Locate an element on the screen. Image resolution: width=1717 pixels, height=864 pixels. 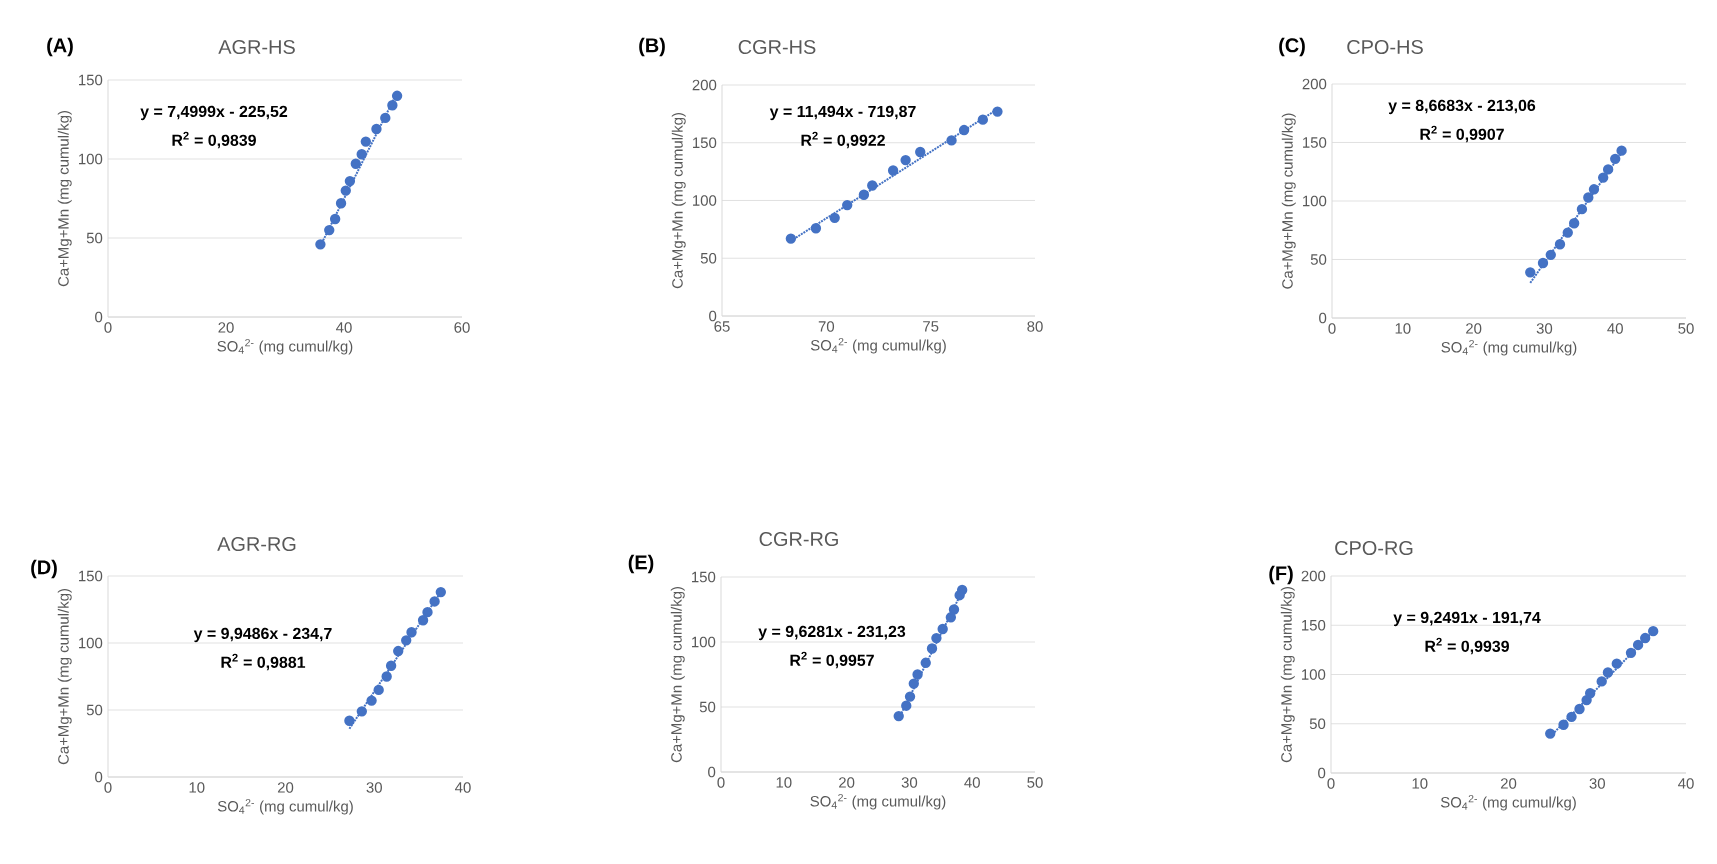
text: (C) is located at coordinates (1292, 47).